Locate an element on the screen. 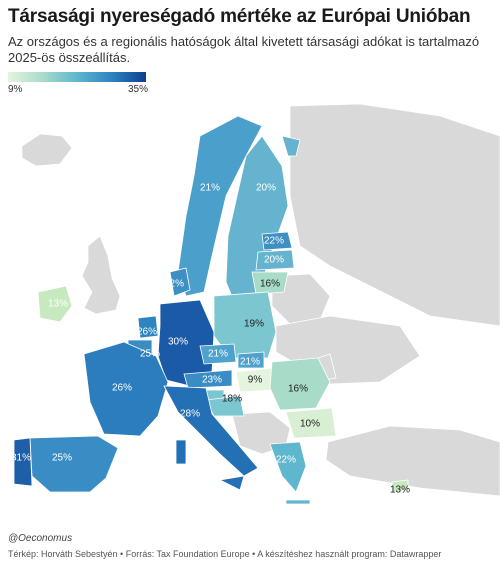  legend-min-label: 9% is located at coordinates (15, 89).